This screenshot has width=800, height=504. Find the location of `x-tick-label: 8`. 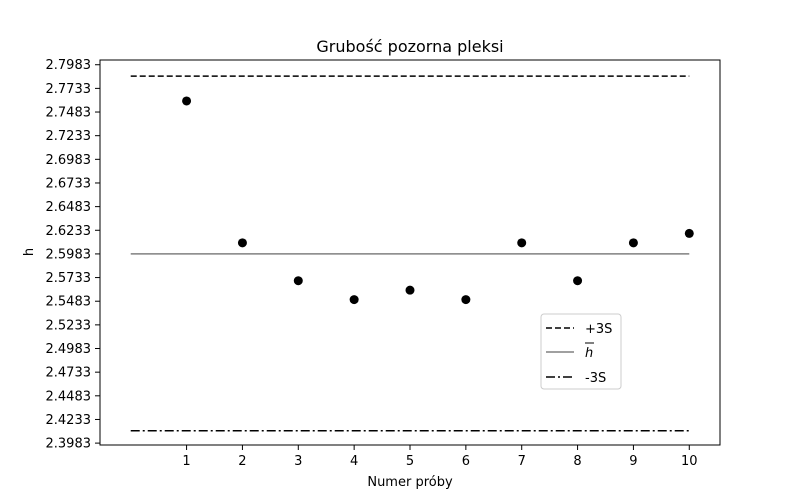

x-tick-label: 8 is located at coordinates (577, 461).